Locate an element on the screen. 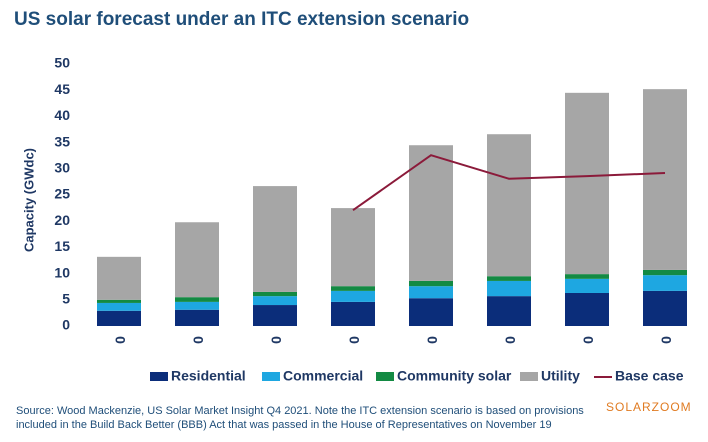 The image size is (708, 442). y-tick-label: 35 is located at coordinates (62, 141).